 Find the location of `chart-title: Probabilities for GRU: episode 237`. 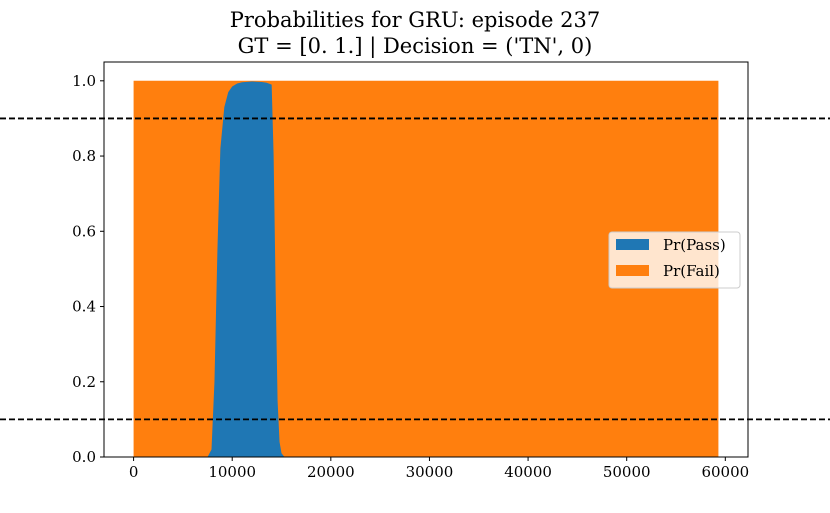

chart-title: Probabilities for GRU: episode 237 is located at coordinates (415, 20).